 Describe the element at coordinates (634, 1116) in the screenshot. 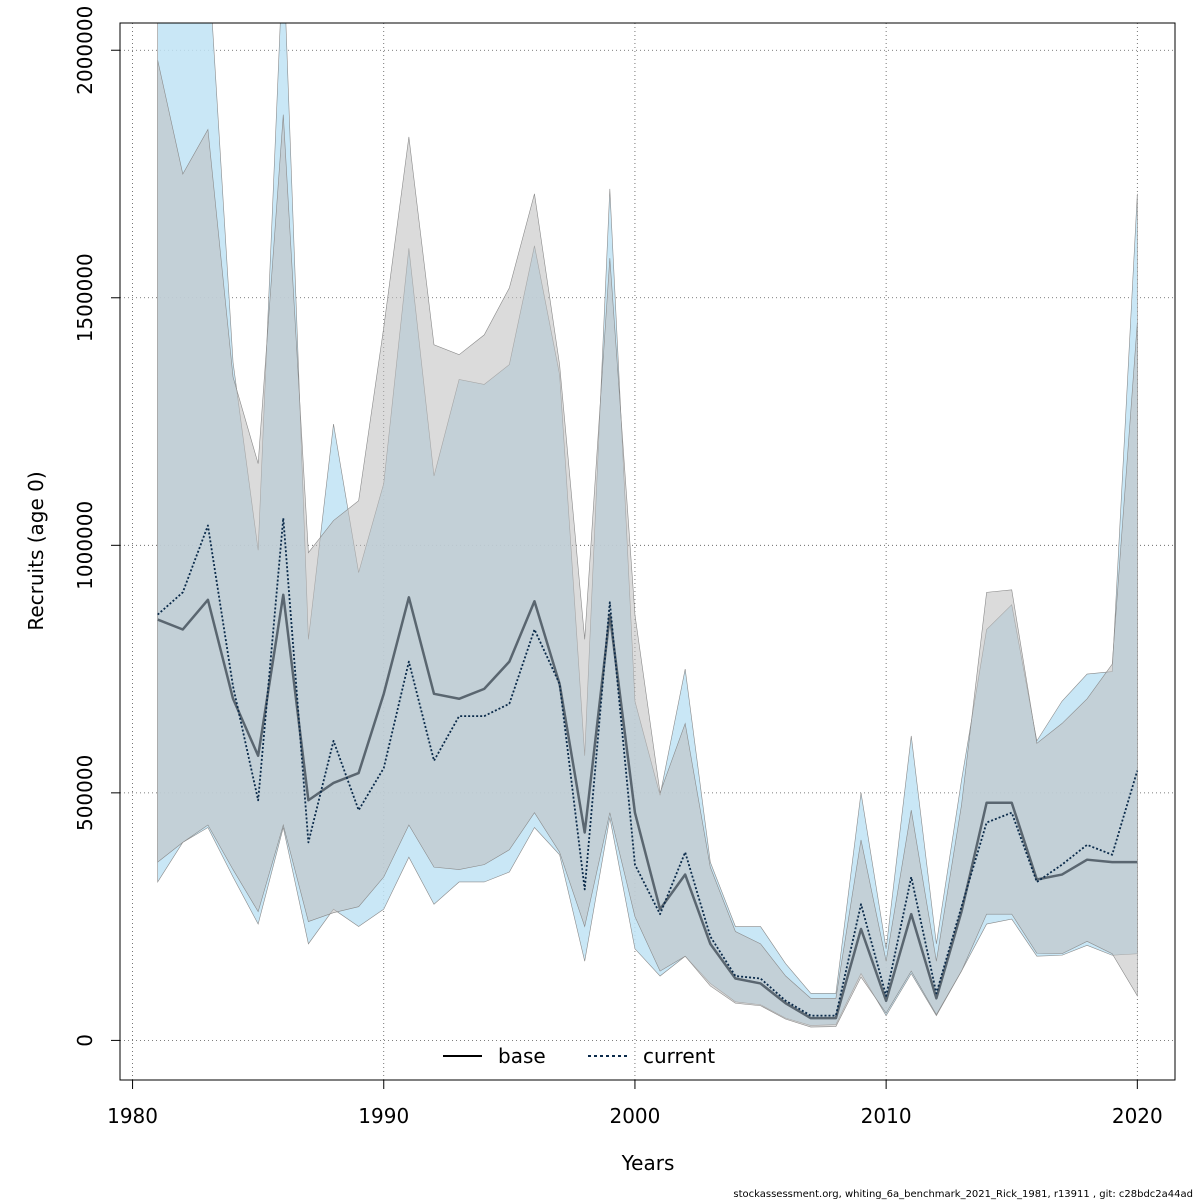

I see `x-tick-label-2000: 2000` at that location.